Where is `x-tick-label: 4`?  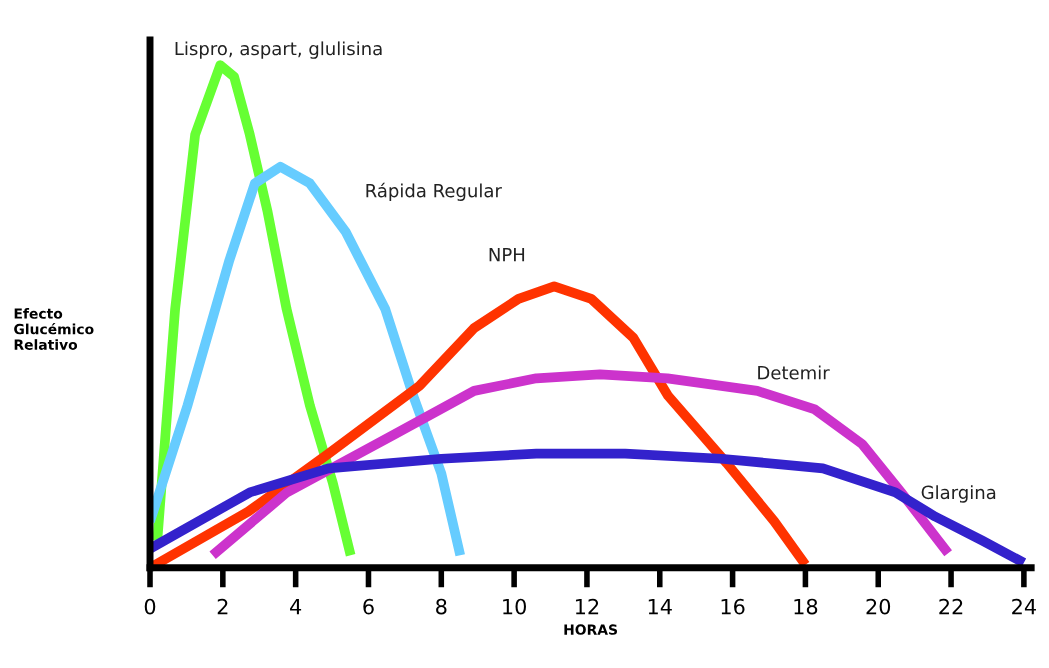
x-tick-label: 4 is located at coordinates (296, 607).